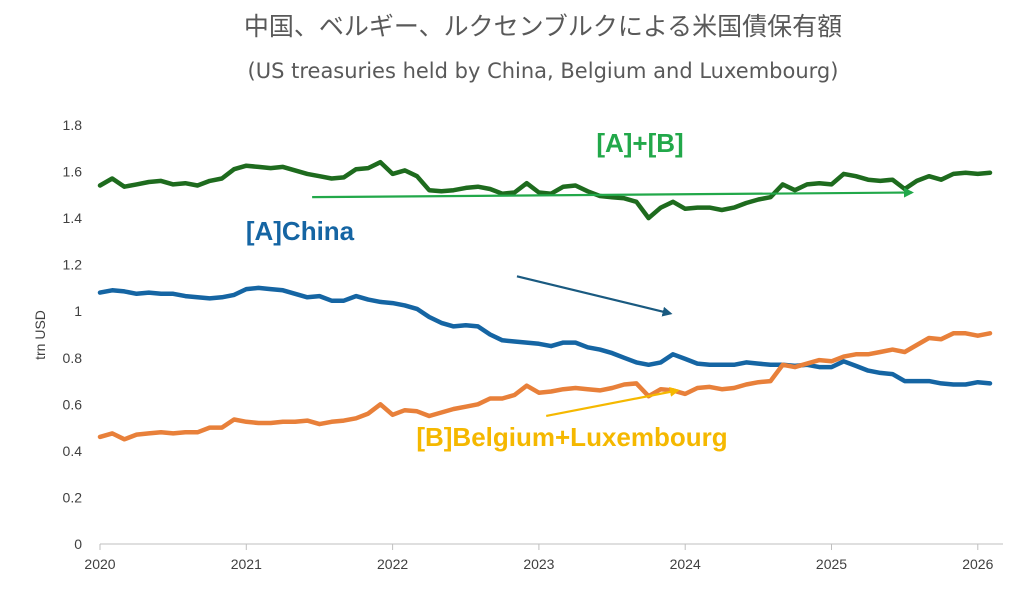 Image resolution: width=1027 pixels, height=592 pixels. Describe the element at coordinates (78, 544) in the screenshot. I see `y-tick-label: 0` at that location.